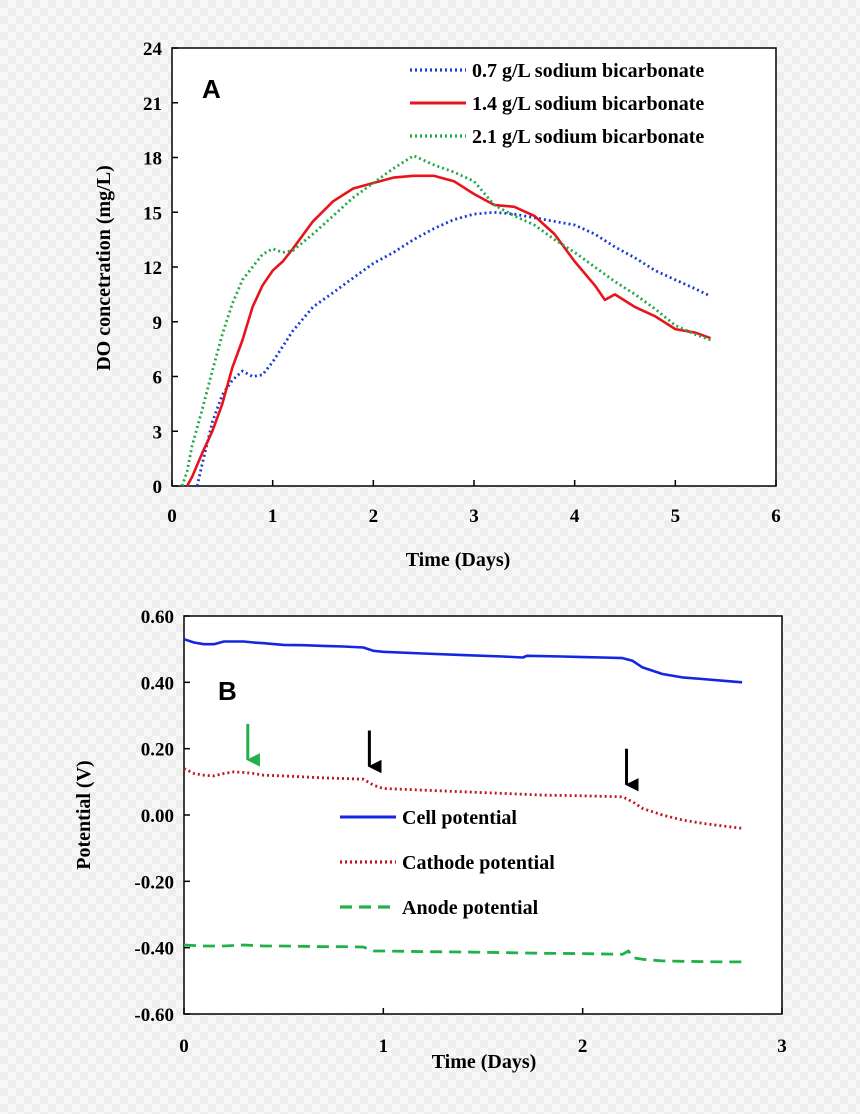  Describe the element at coordinates (158, 323) in the screenshot. I see `y-tick-label: 9` at that location.